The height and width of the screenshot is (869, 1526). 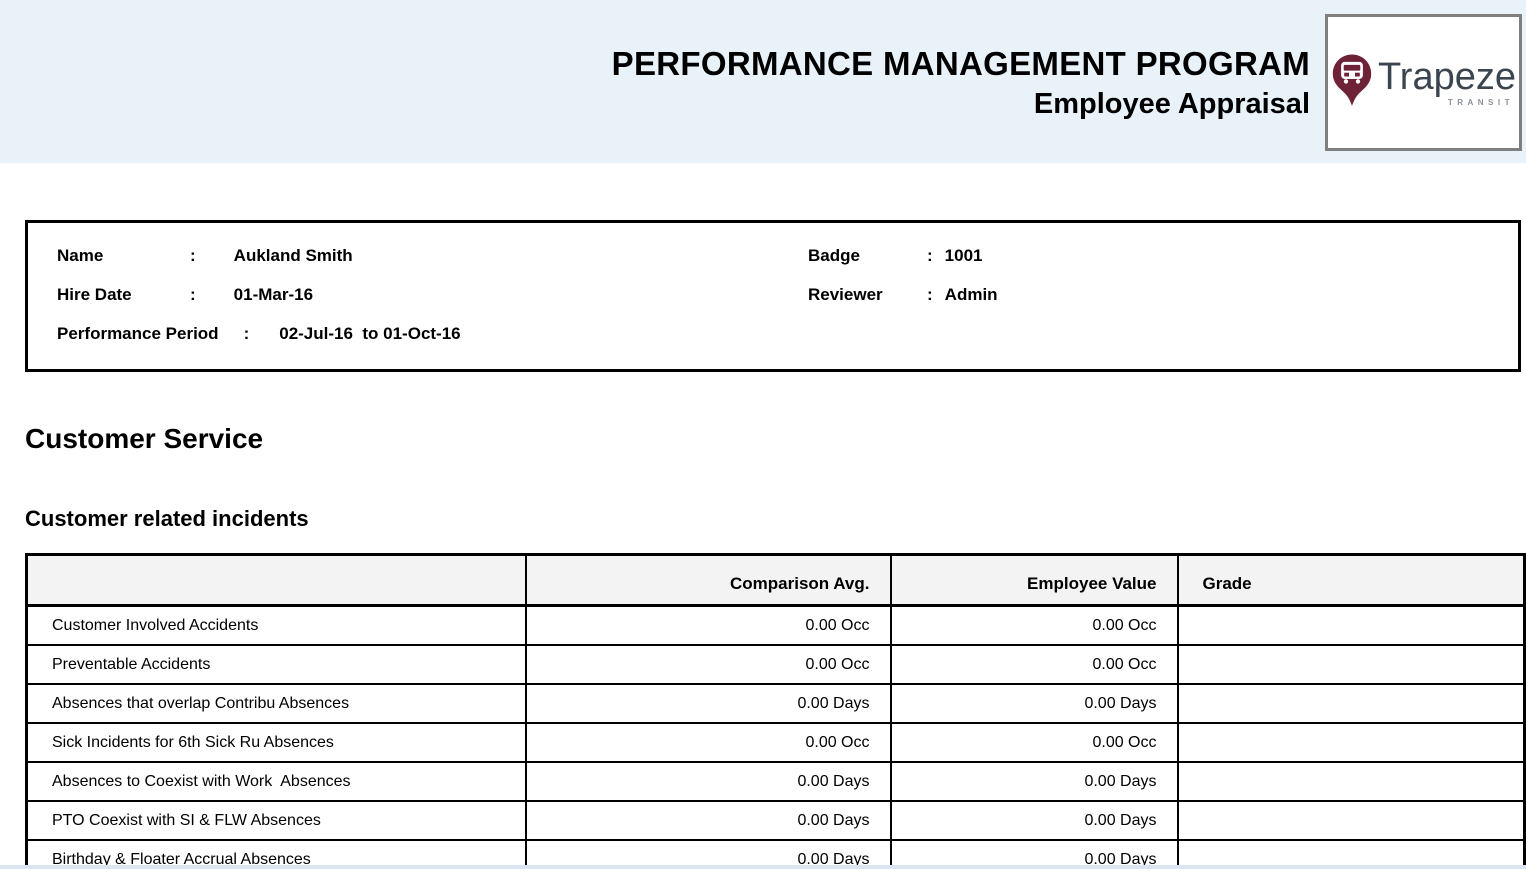 I want to click on trapeze-logo: Trapeze TRANSIT, so click(x=1423, y=82).